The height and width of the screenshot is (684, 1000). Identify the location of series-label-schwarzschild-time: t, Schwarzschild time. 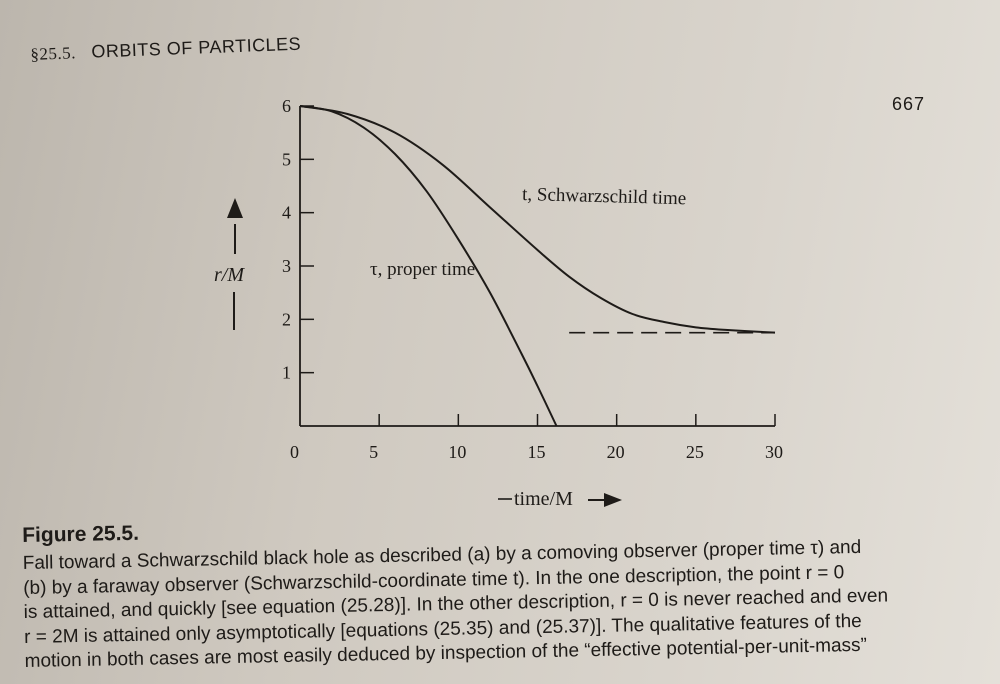
(604, 196).